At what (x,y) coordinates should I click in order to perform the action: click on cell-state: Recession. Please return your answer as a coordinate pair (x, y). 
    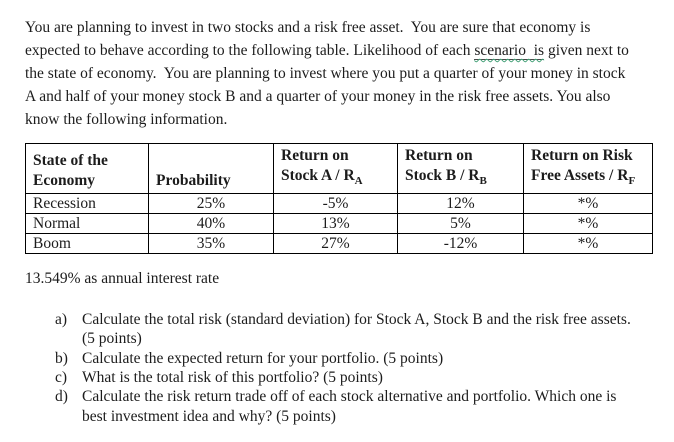
    Looking at the image, I should click on (87, 204).